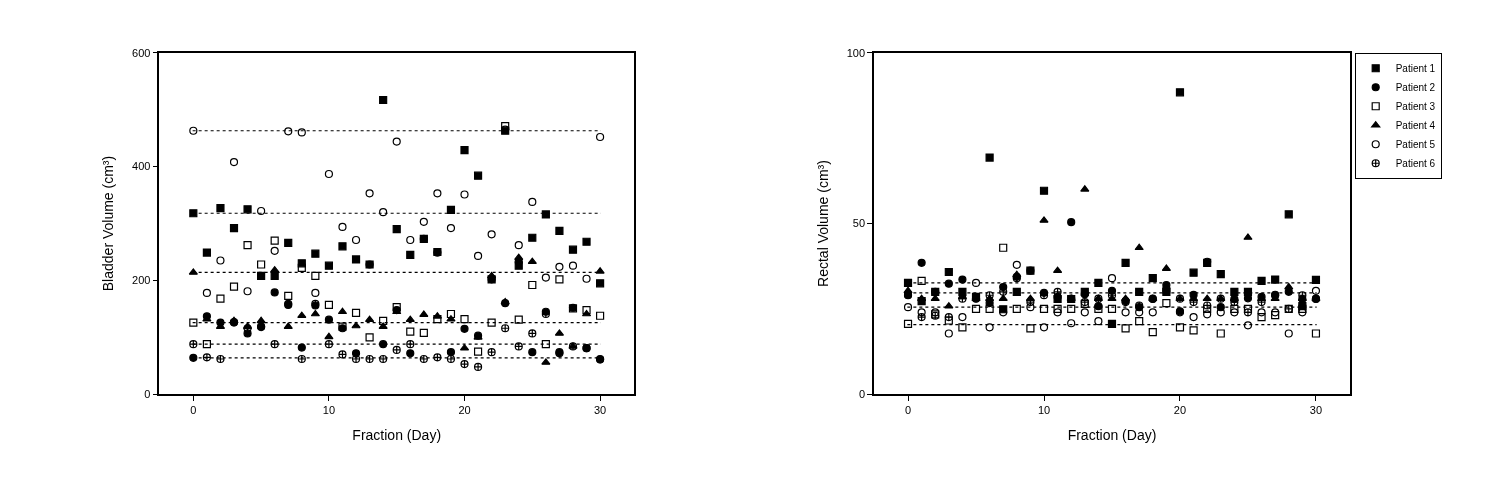 The width and height of the screenshot is (1490, 489). What do you see at coordinates (822, 223) in the screenshot?
I see `y-axis-title: Rectal Volume (cm³)` at bounding box center [822, 223].